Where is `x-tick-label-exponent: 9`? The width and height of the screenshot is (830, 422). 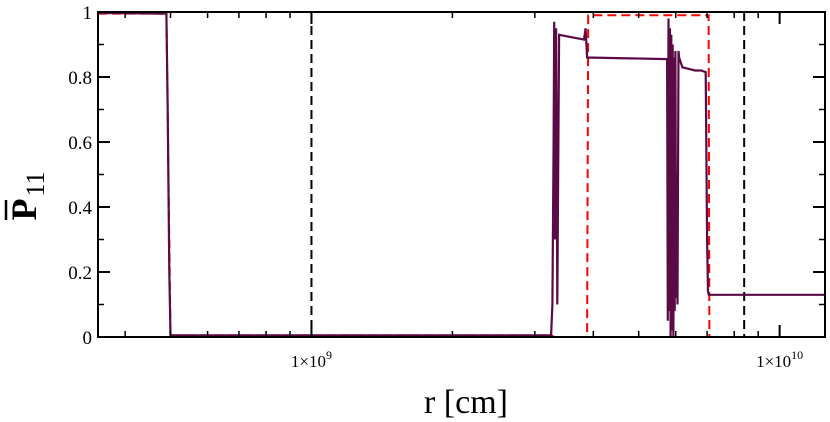 x-tick-label-exponent: 9 is located at coordinates (329, 355).